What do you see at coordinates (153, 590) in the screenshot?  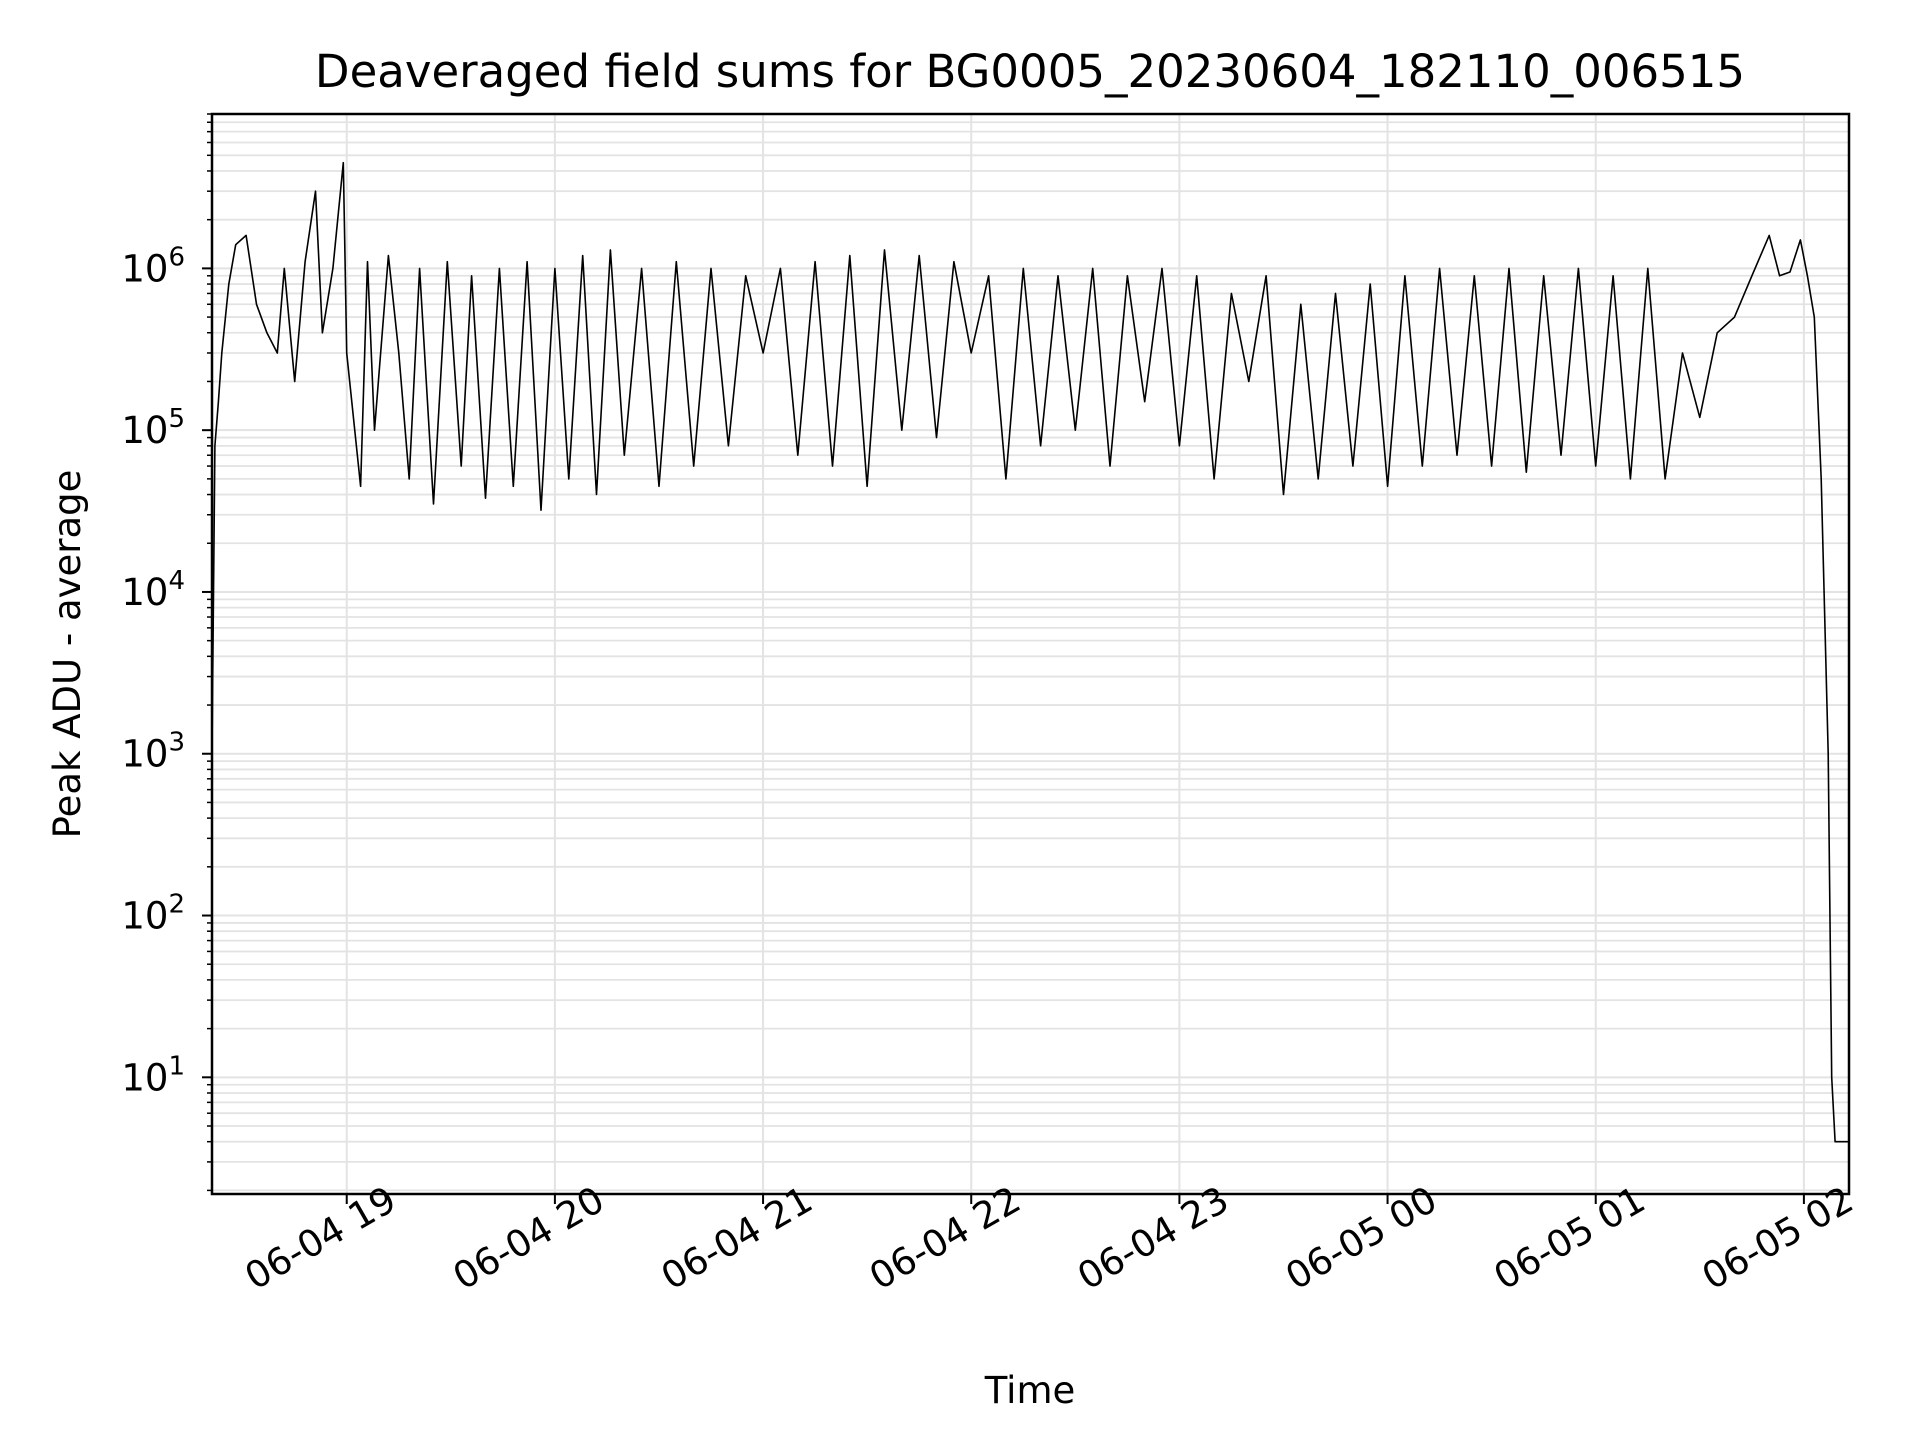 I see `y-tick-label: 104` at bounding box center [153, 590].